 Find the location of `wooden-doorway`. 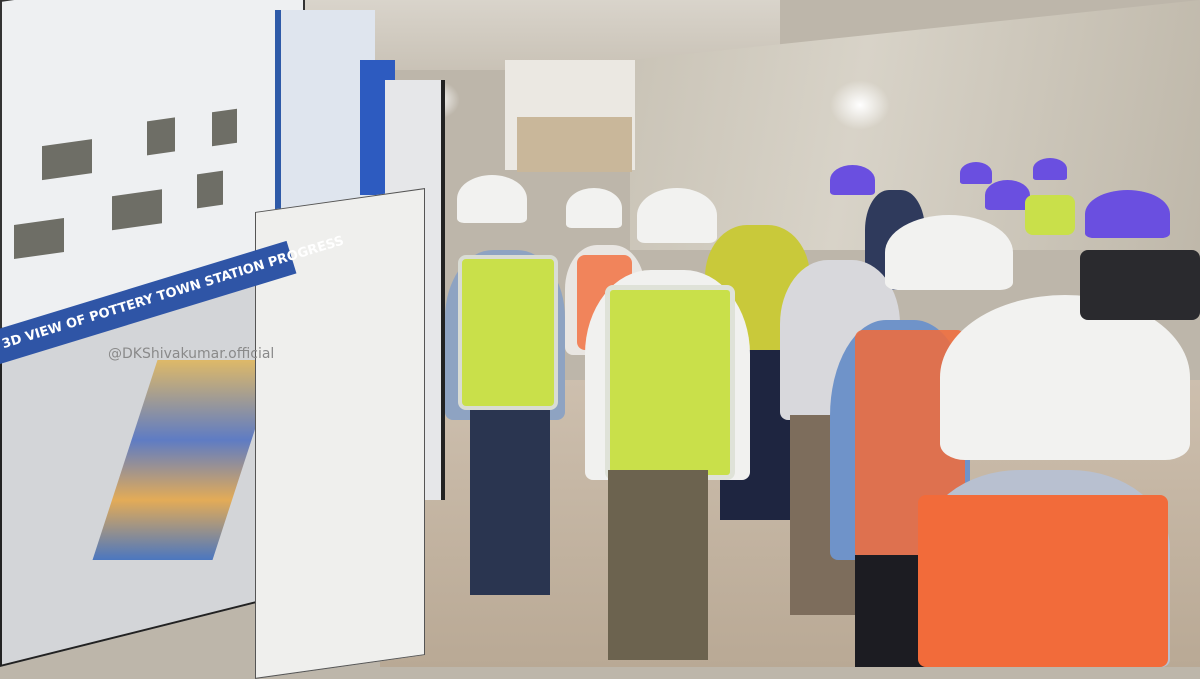

wooden-doorway is located at coordinates (574, 144).